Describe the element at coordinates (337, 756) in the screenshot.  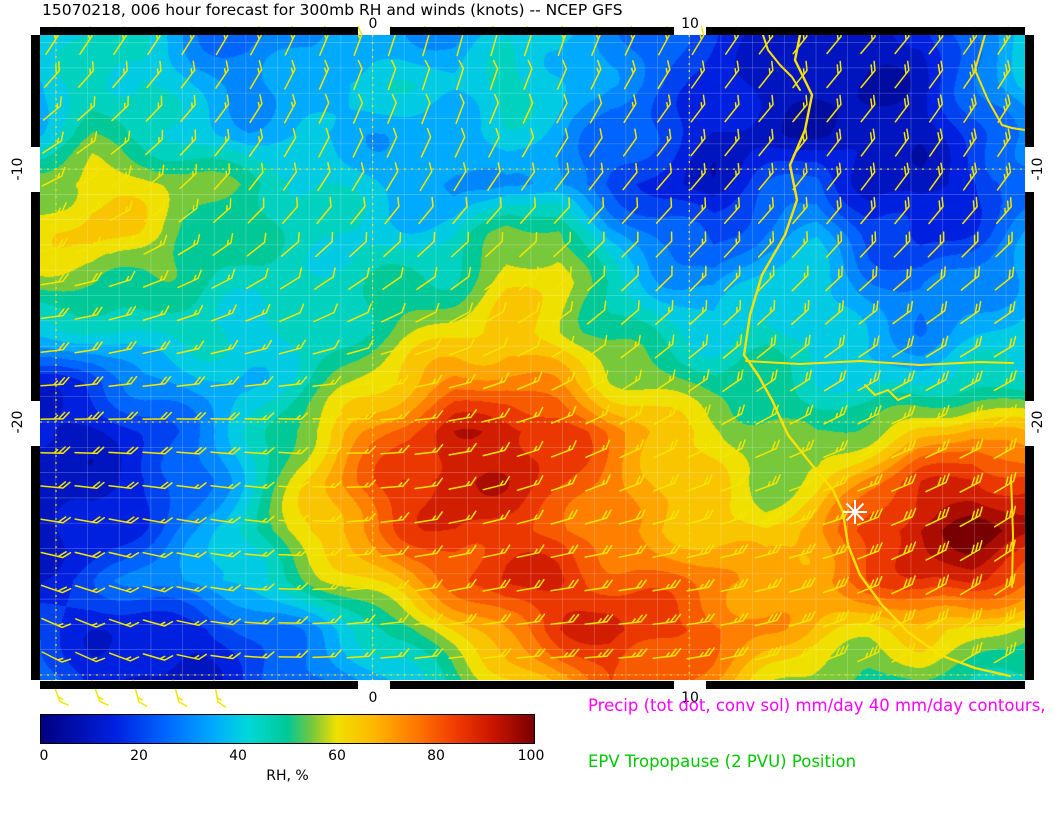
I see `colorbar-tick: 60` at that location.